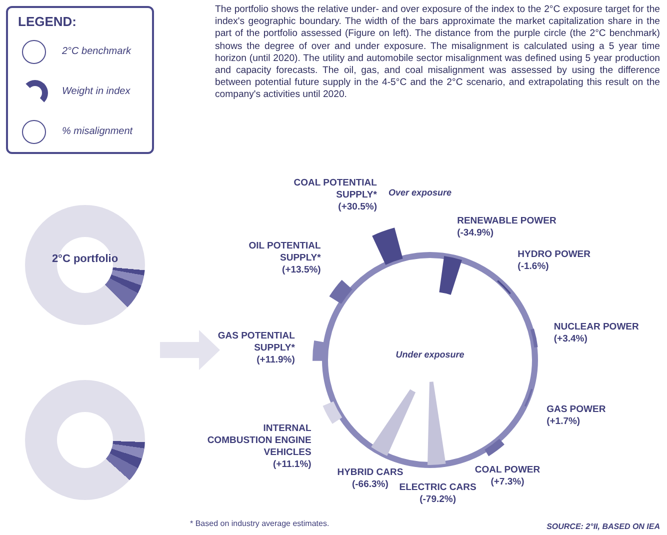  What do you see at coordinates (260, 523) in the screenshot?
I see `text: * Based on industry average estimates.` at bounding box center [260, 523].